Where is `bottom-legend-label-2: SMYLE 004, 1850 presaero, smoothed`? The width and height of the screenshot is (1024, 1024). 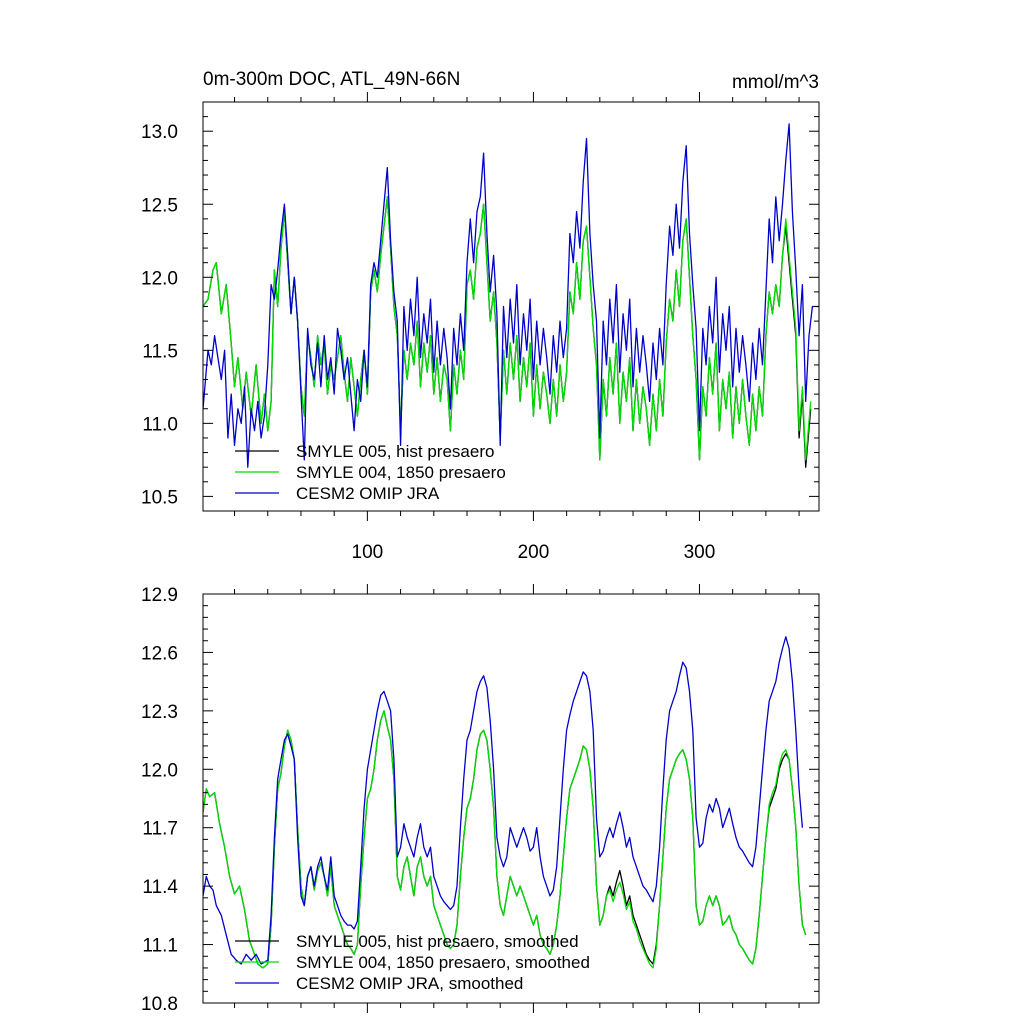 bottom-legend-label-2: SMYLE 004, 1850 presaero, smoothed is located at coordinates (443, 962).